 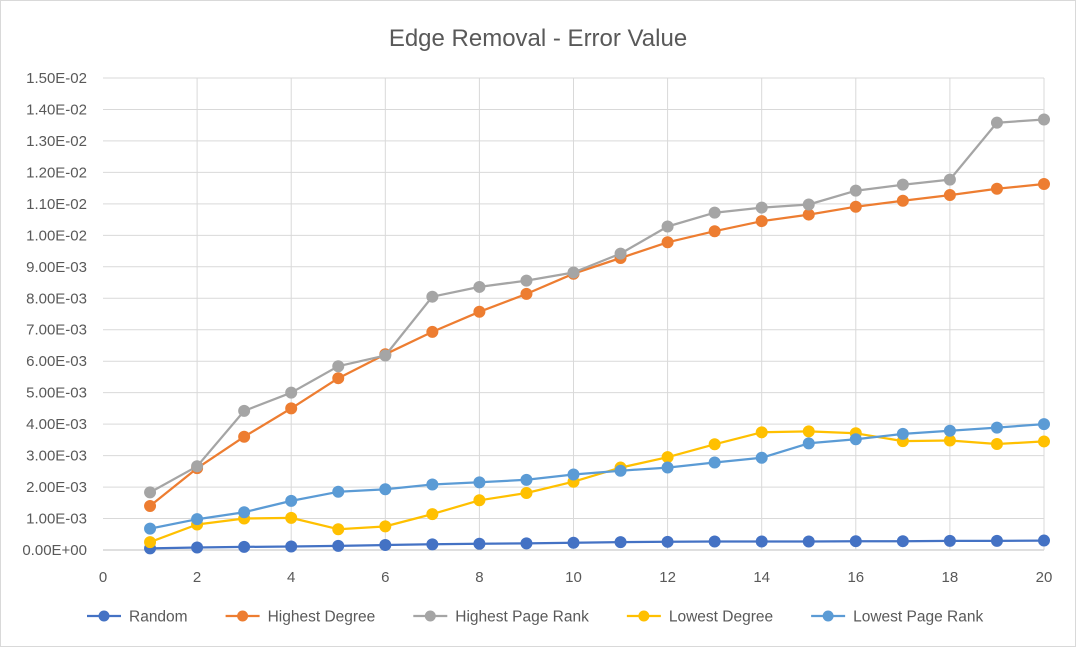 What do you see at coordinates (479, 577) in the screenshot?
I see `x-tick-label: 8` at bounding box center [479, 577].